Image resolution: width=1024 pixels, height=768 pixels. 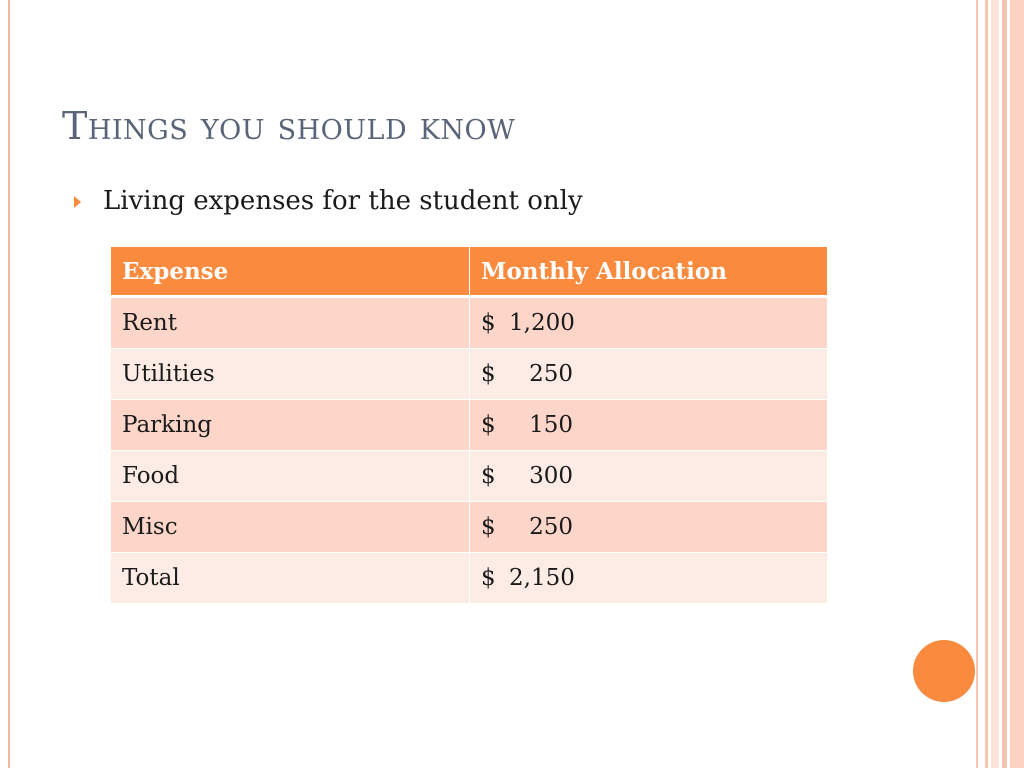 I want to click on expense-cell: Misc, so click(x=290, y=527).